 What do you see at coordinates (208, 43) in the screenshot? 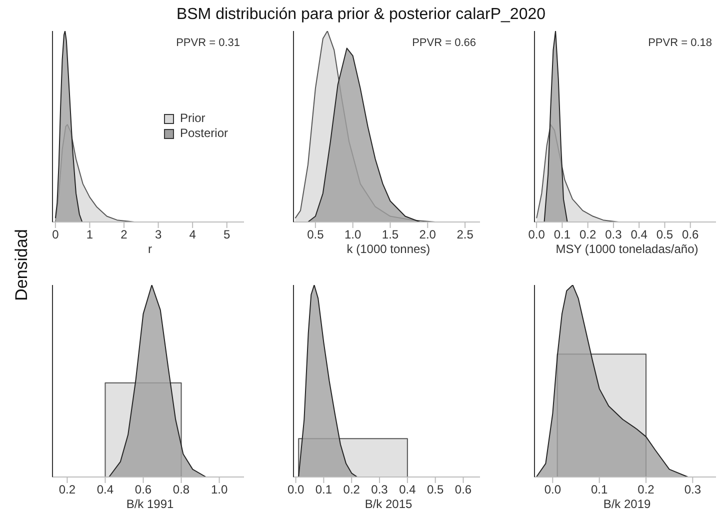
I see `annotation: PPVR = 0.31` at bounding box center [208, 43].